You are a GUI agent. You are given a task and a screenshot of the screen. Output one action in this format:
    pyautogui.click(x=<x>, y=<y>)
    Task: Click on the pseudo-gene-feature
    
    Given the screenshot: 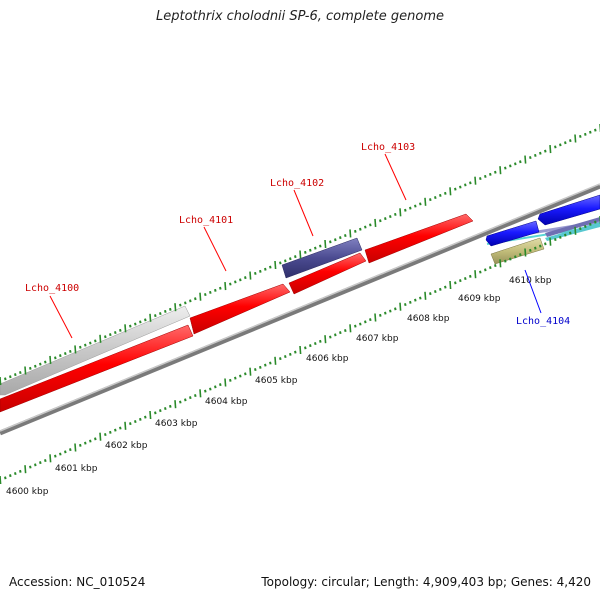 What is the action you would take?
    pyautogui.click(x=95, y=350)
    